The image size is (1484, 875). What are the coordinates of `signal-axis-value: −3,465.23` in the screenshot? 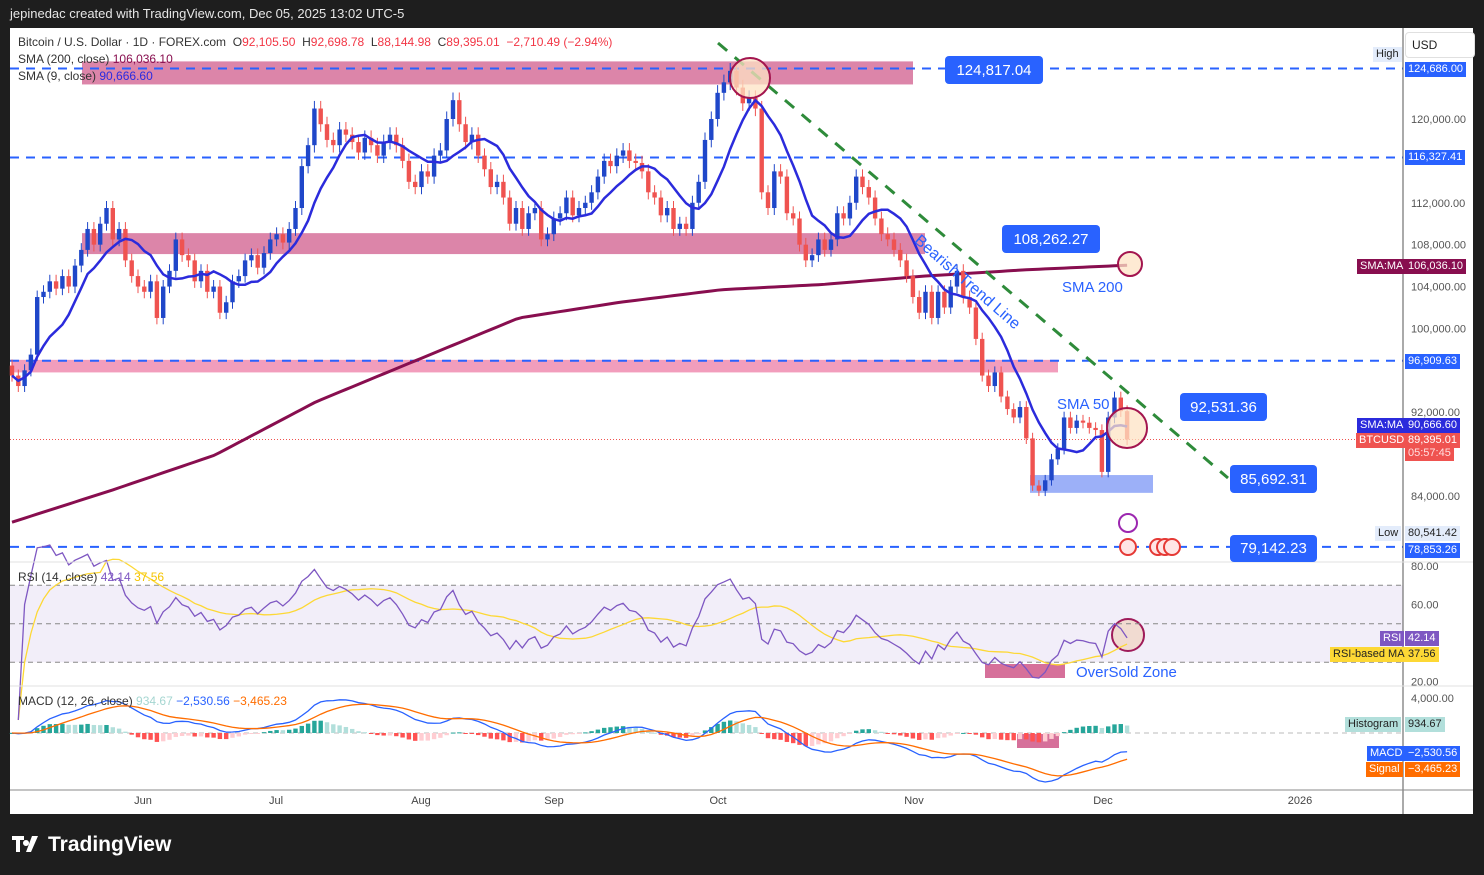 It's located at (1433, 769).